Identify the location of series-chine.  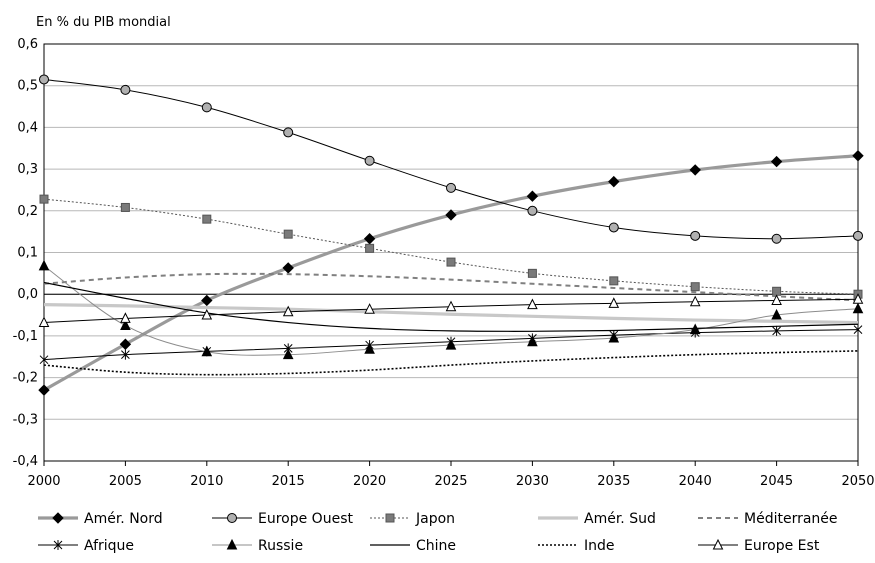
(451, 306).